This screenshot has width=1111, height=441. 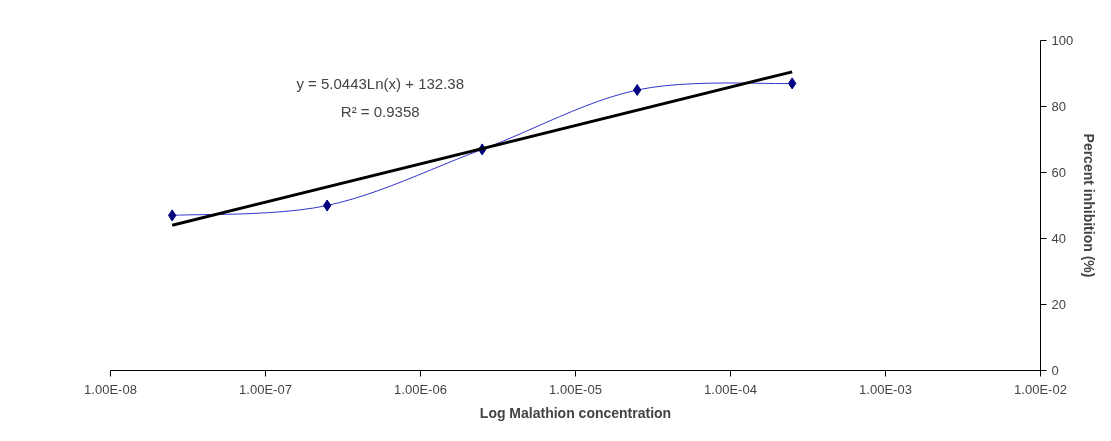 What do you see at coordinates (1089, 205) in the screenshot?
I see `y-axis-title: Percent inhibition (%)` at bounding box center [1089, 205].